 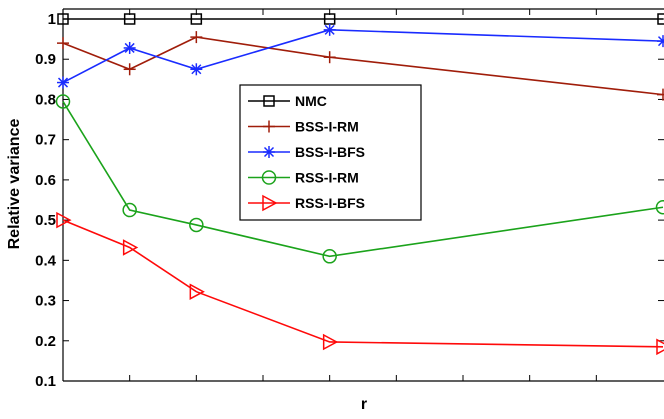 I want to click on legend-label-rss-i-bfs: RSS-I-BFS, so click(x=330, y=203).